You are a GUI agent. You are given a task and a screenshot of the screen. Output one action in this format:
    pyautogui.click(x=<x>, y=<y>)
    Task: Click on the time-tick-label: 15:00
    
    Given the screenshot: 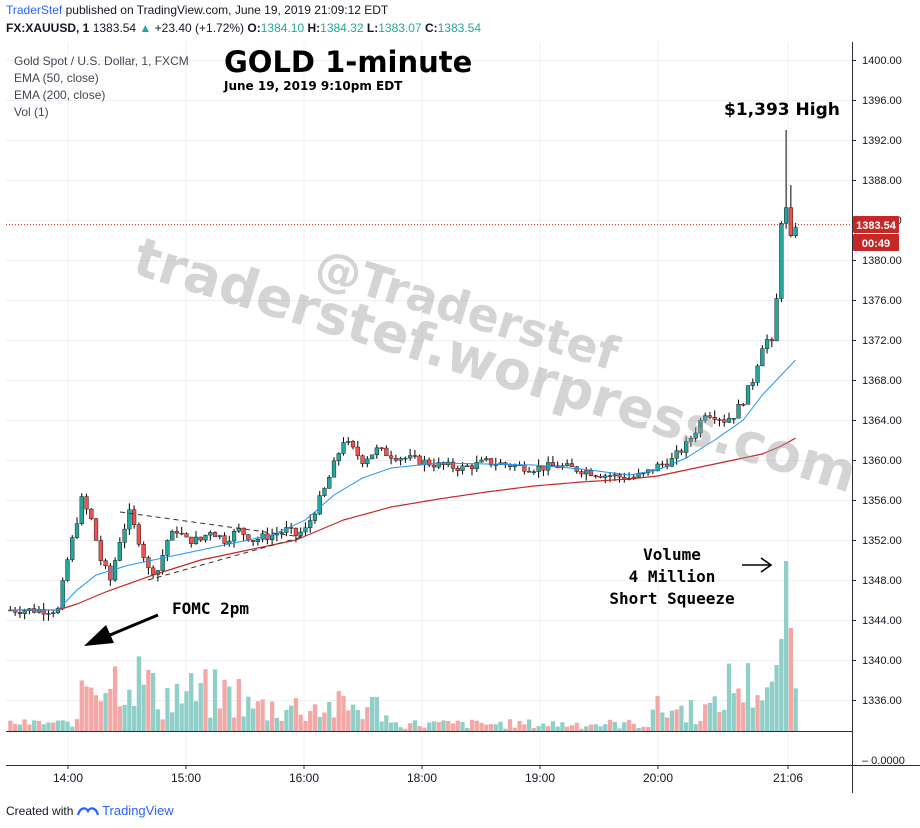 What is the action you would take?
    pyautogui.click(x=186, y=778)
    